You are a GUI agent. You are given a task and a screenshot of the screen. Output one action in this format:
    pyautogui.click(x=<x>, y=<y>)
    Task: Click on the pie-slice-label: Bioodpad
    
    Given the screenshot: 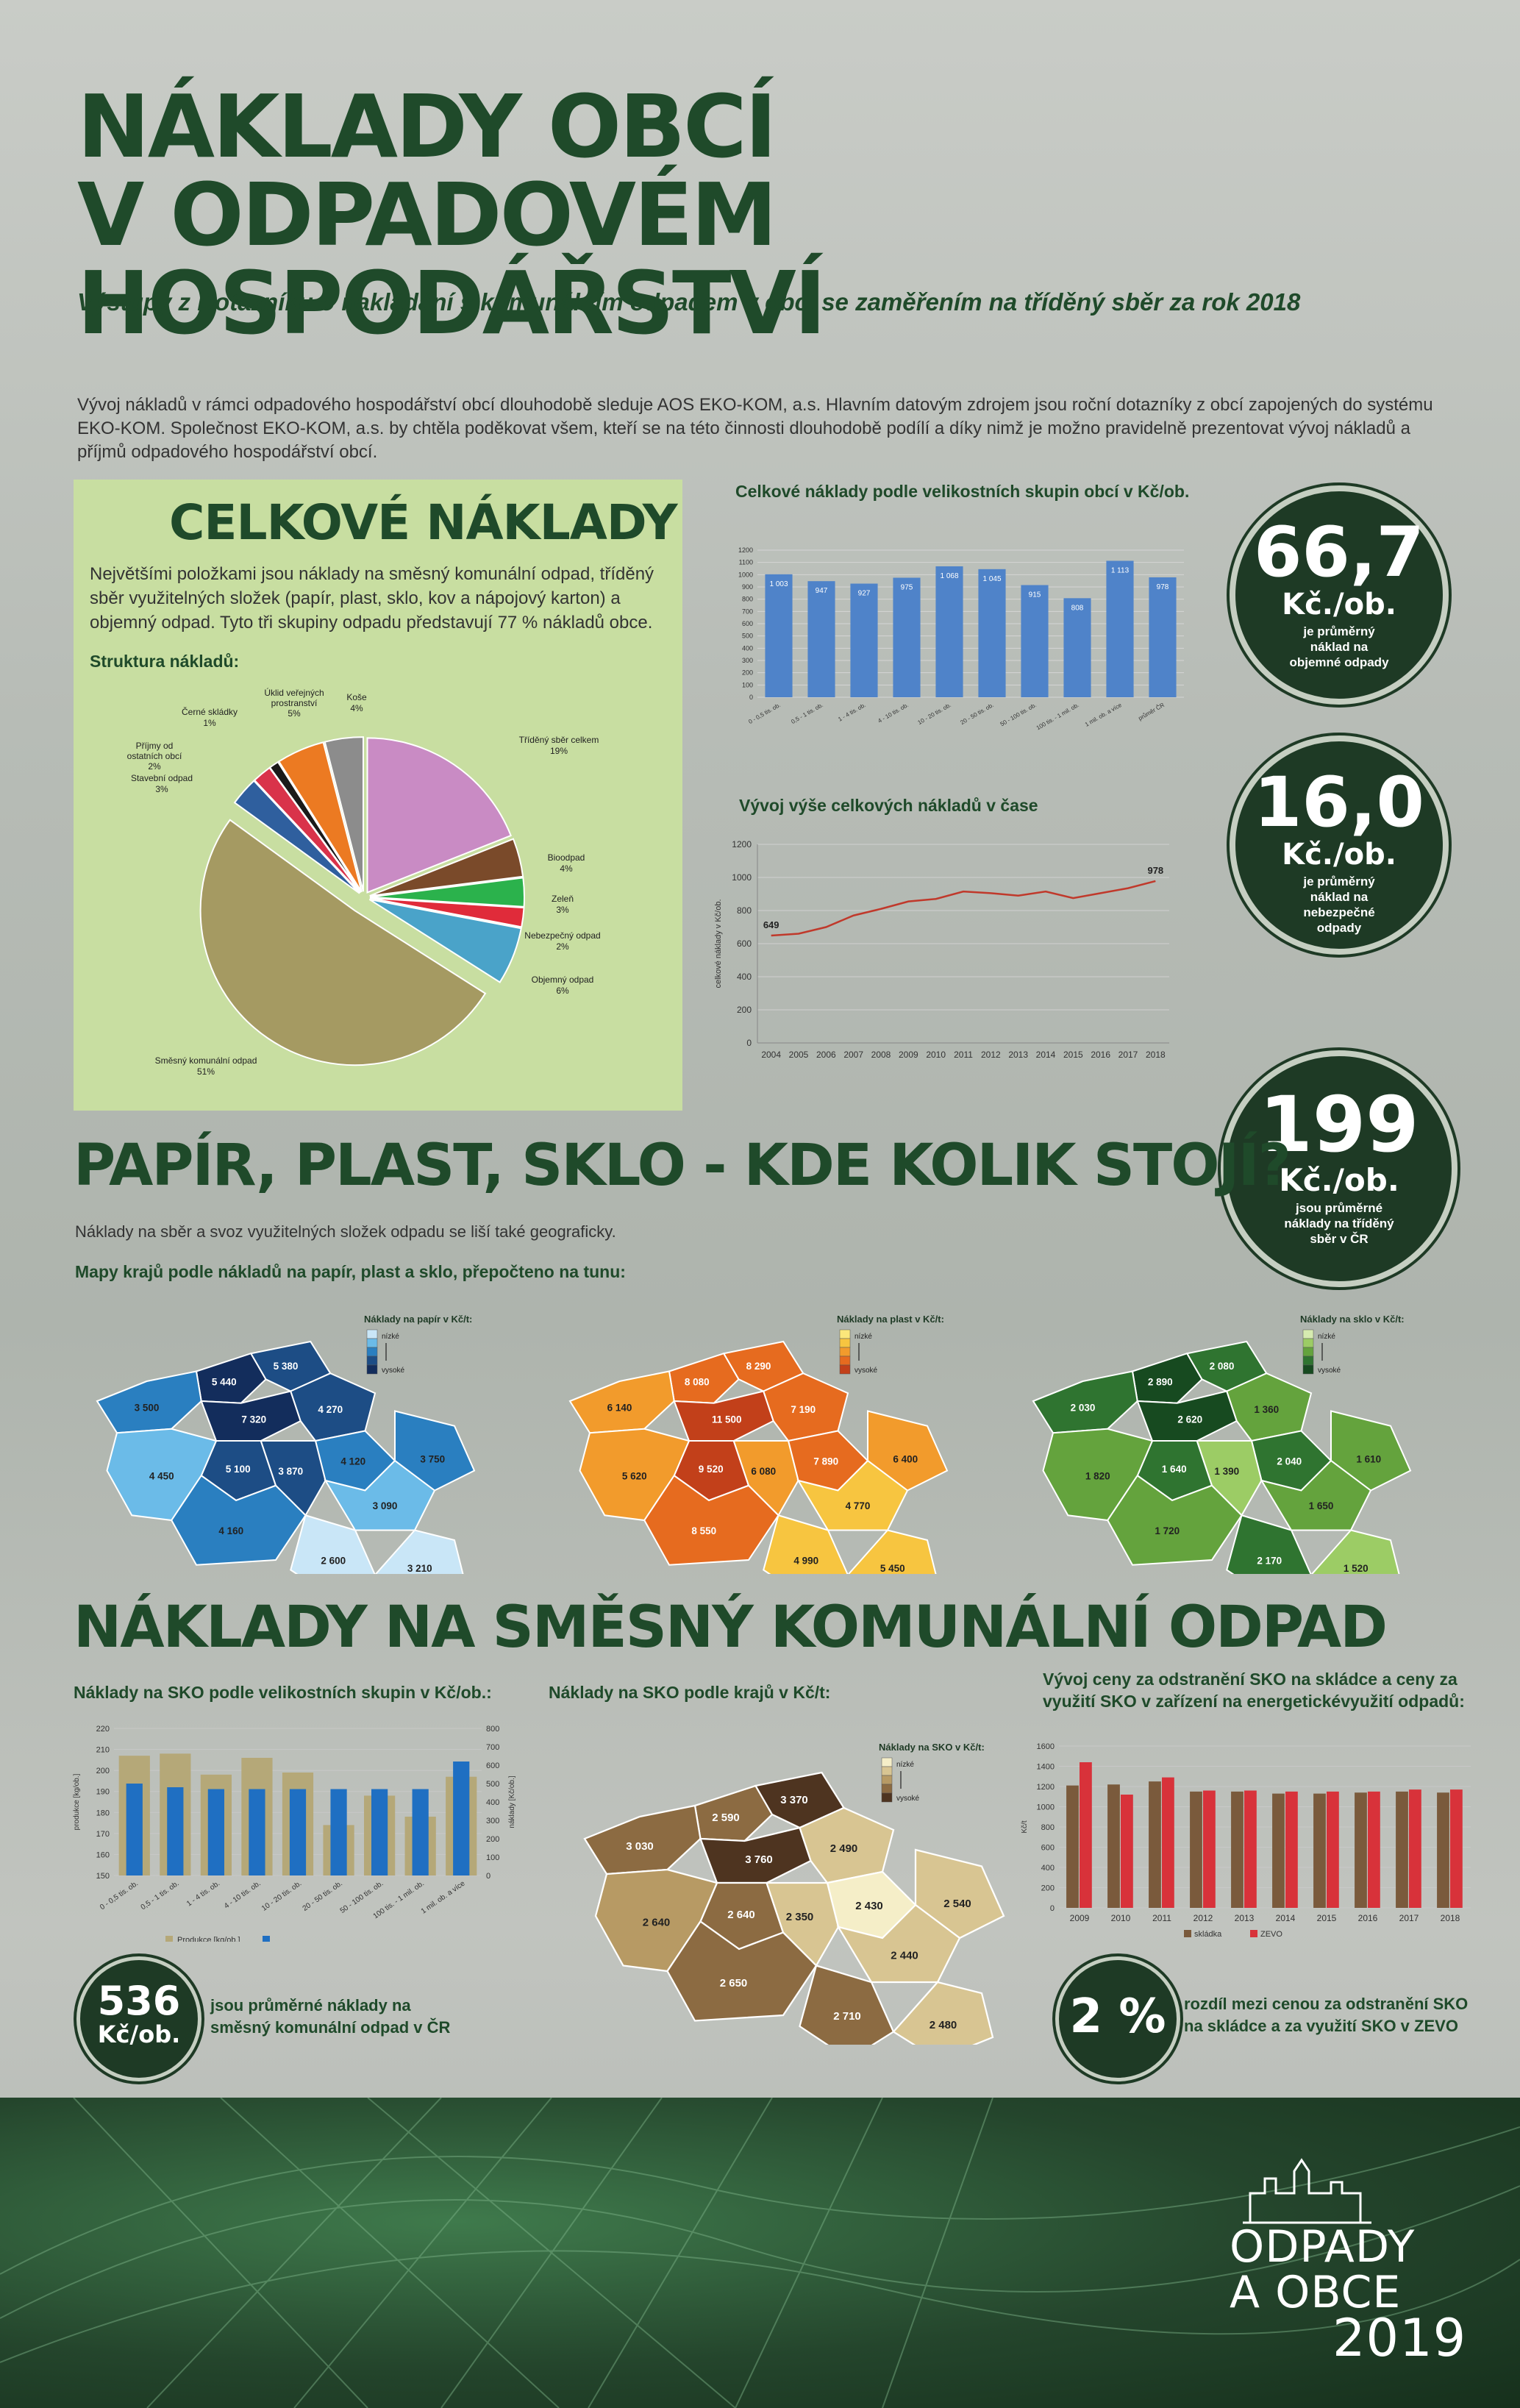 What is the action you would take?
    pyautogui.click(x=566, y=857)
    